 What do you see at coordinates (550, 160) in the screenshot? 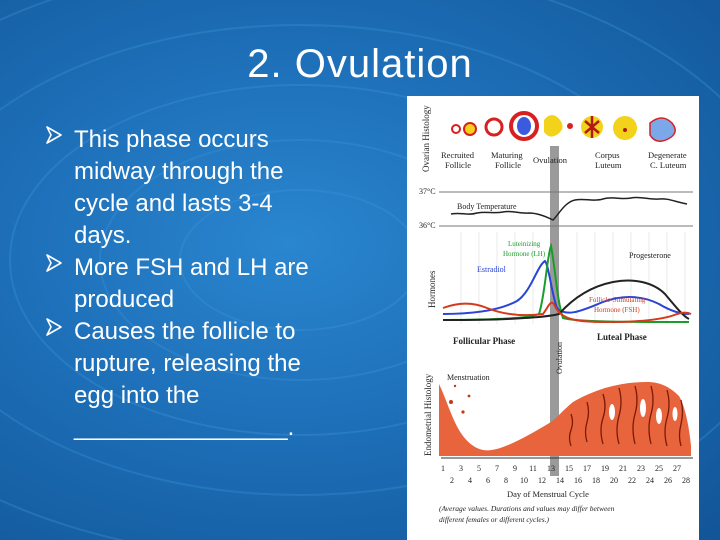
I see `stage-label: Ovulation` at bounding box center [550, 160].